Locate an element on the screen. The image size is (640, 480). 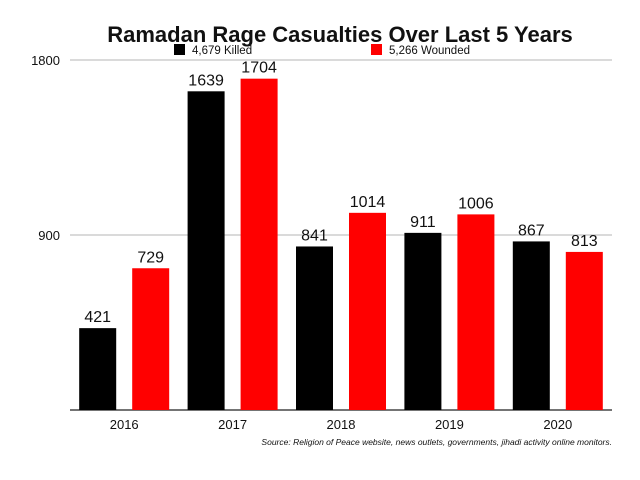
bar-wounded-2017 is located at coordinates (259, 244).